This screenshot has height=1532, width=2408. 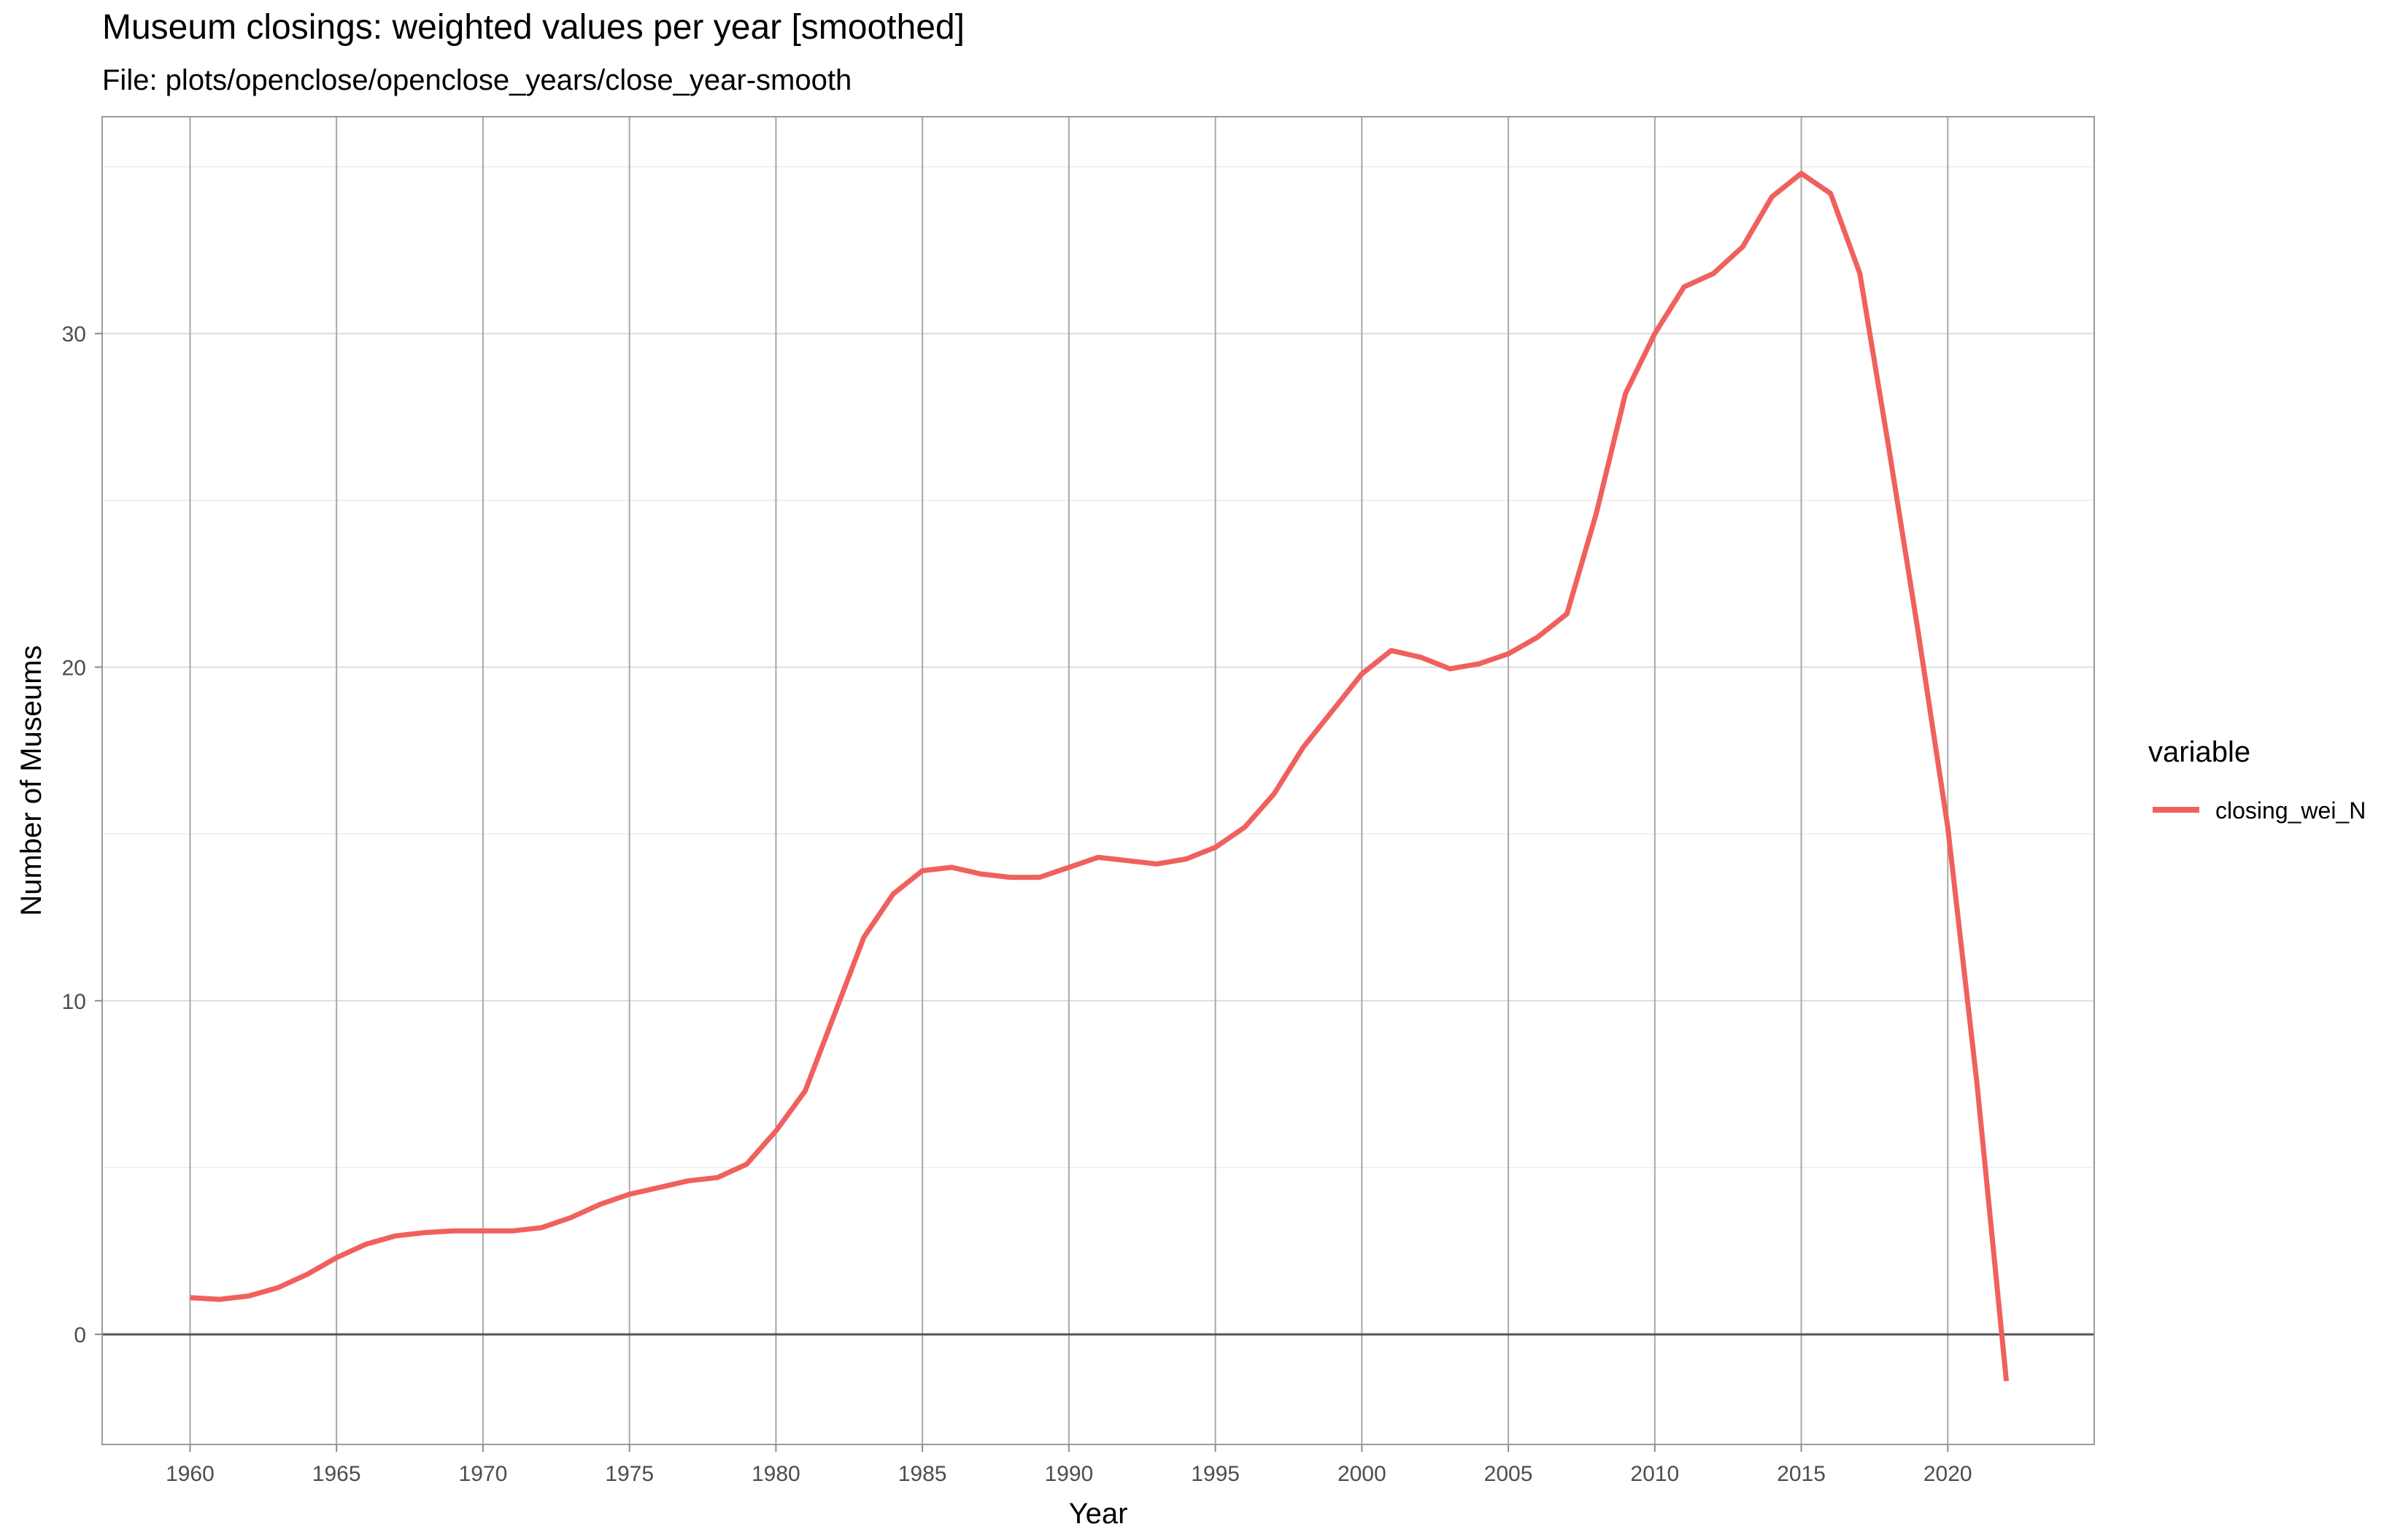 What do you see at coordinates (1801, 1474) in the screenshot?
I see `x-tick-label: 2015` at bounding box center [1801, 1474].